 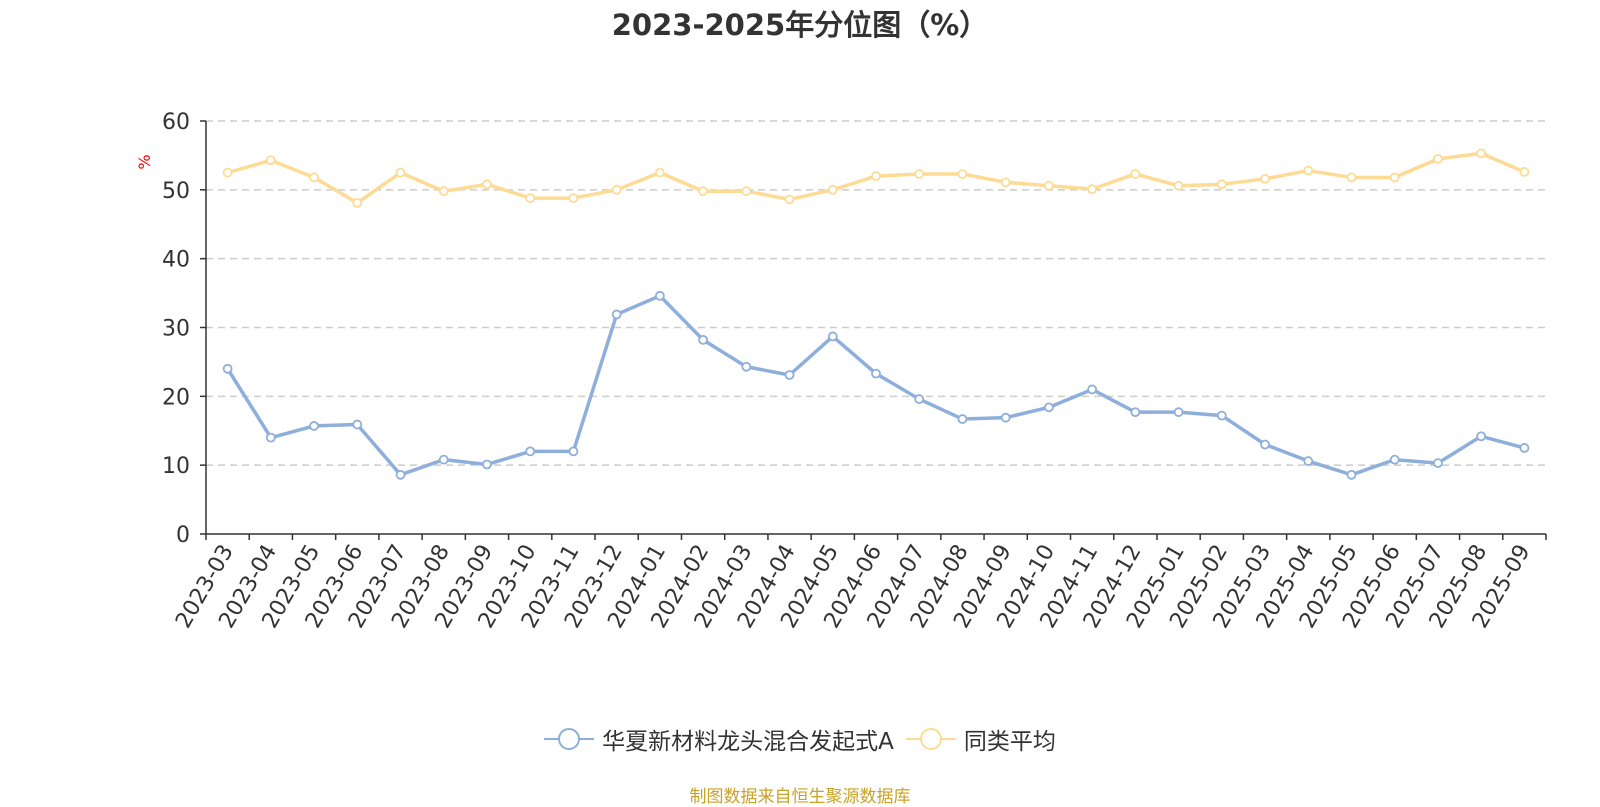 I want to click on legend-label: 同类平均, so click(x=1009, y=742).